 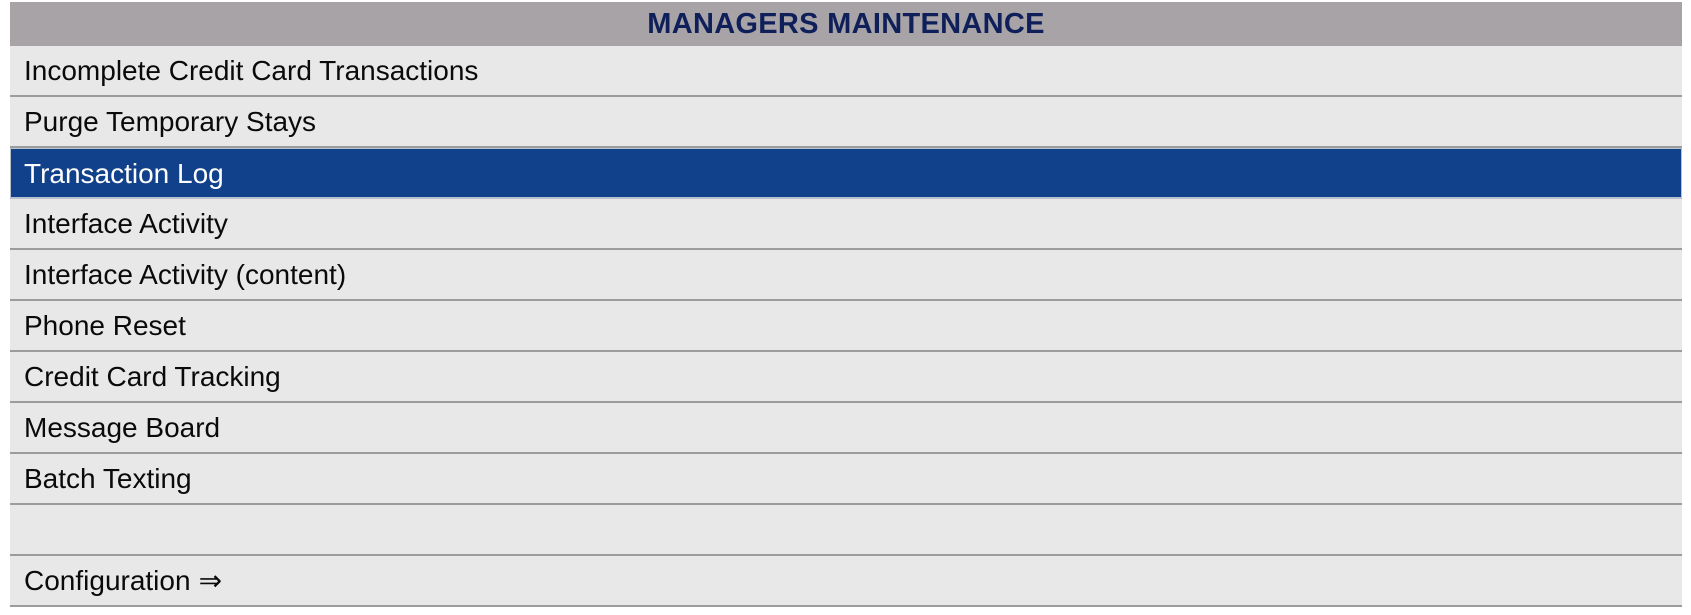 I want to click on menu-item-label: Purge Temporary Stays, so click(x=170, y=121).